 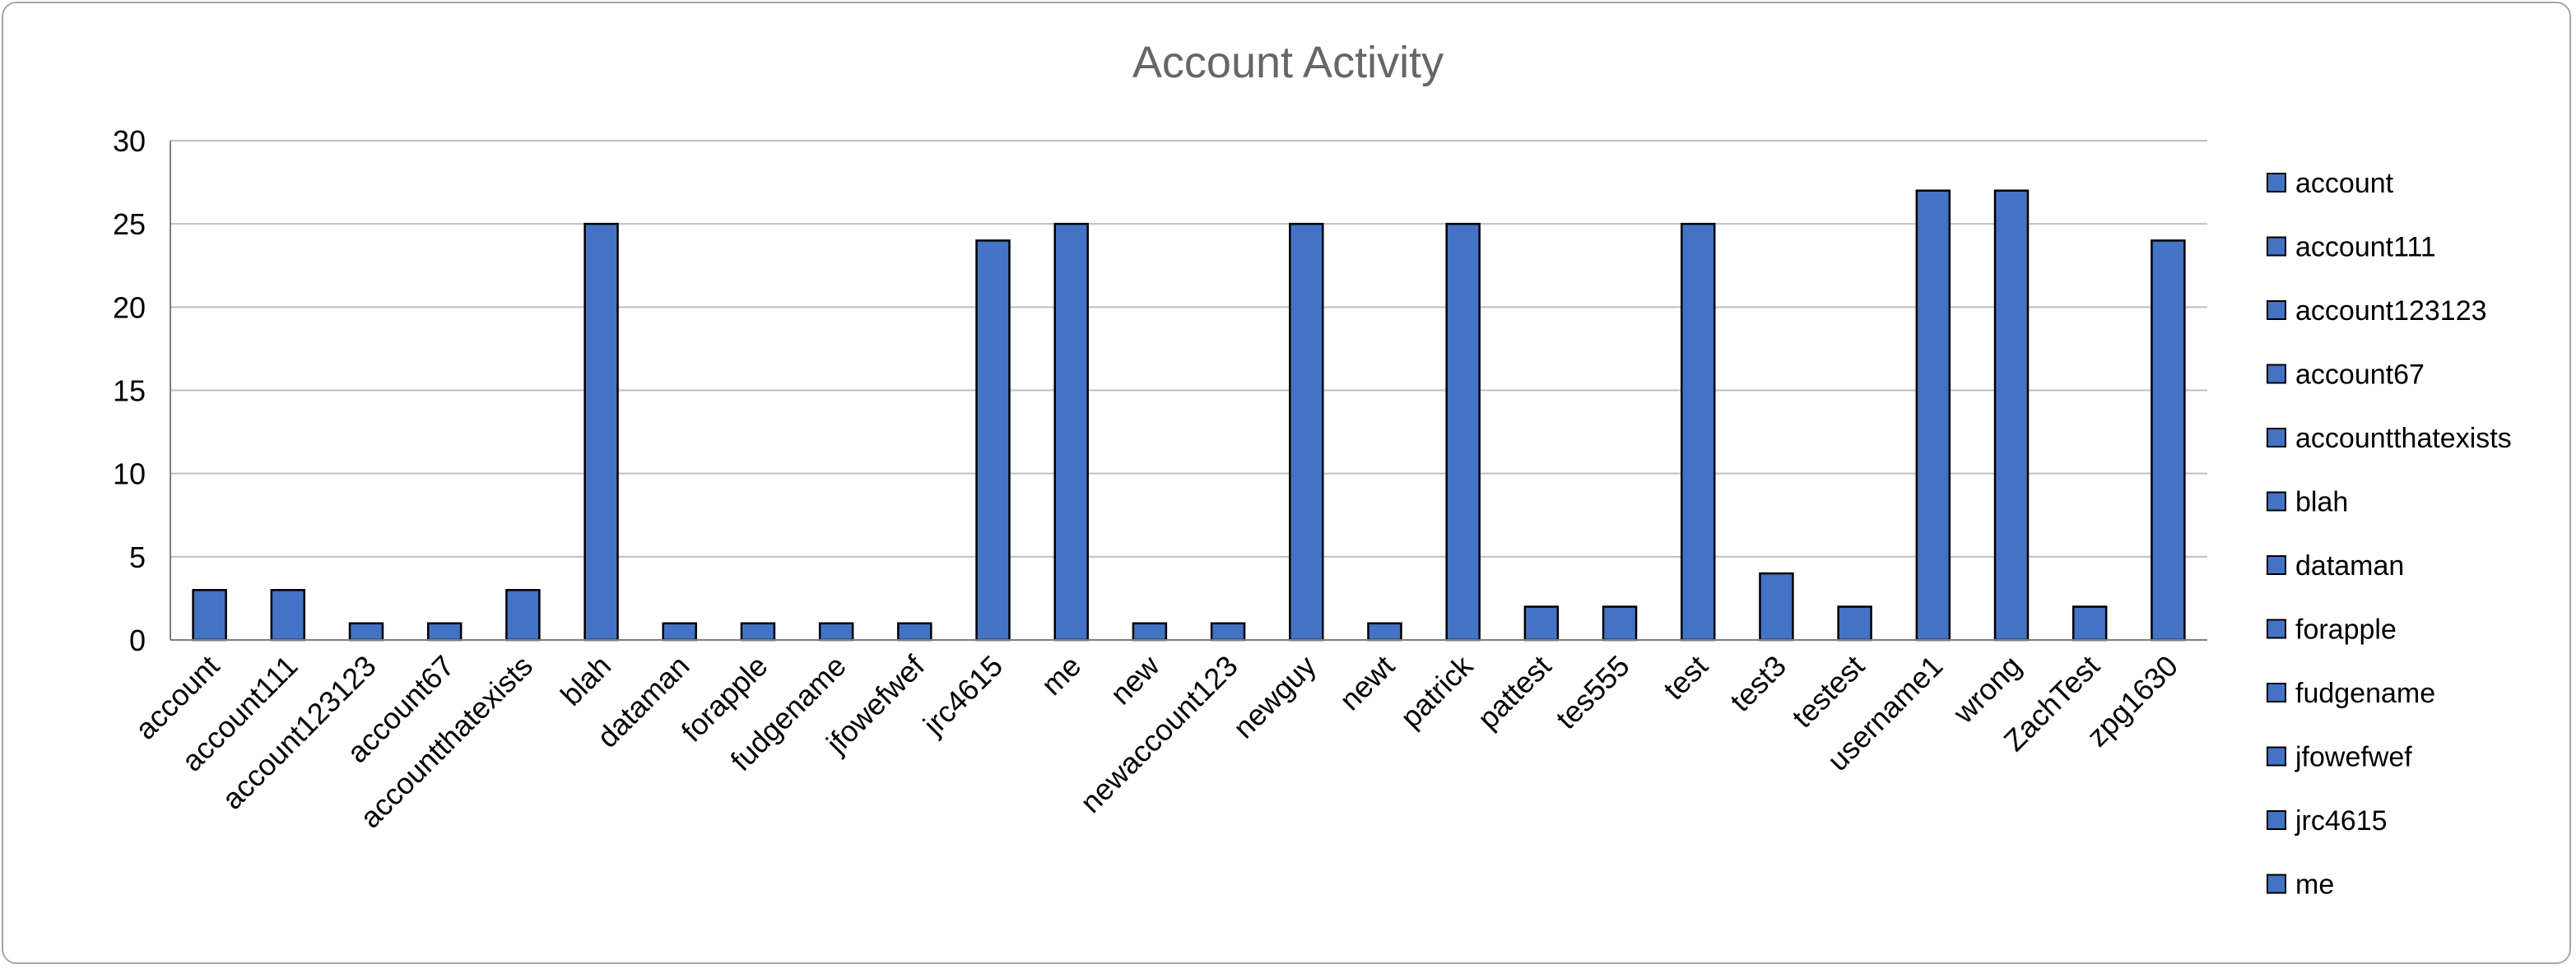 I want to click on y-tick-label: 15, so click(x=129, y=391).